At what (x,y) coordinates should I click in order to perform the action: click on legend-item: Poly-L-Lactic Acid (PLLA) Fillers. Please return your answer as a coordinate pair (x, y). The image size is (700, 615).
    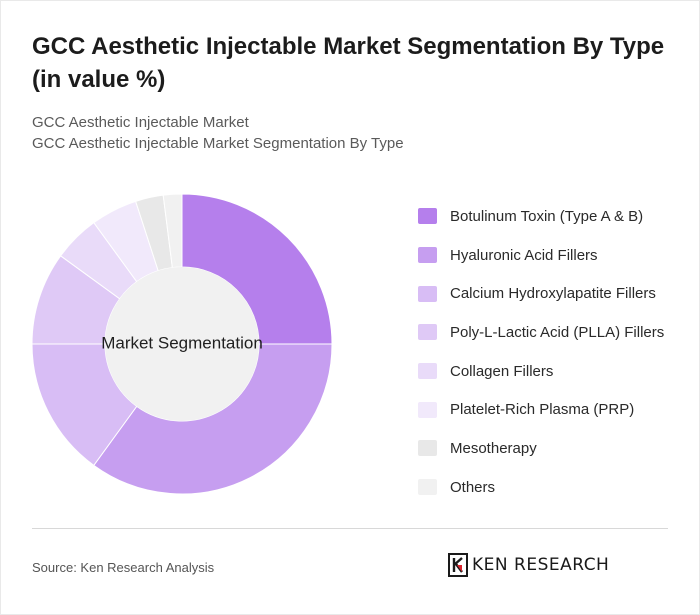
    Looking at the image, I should click on (553, 332).